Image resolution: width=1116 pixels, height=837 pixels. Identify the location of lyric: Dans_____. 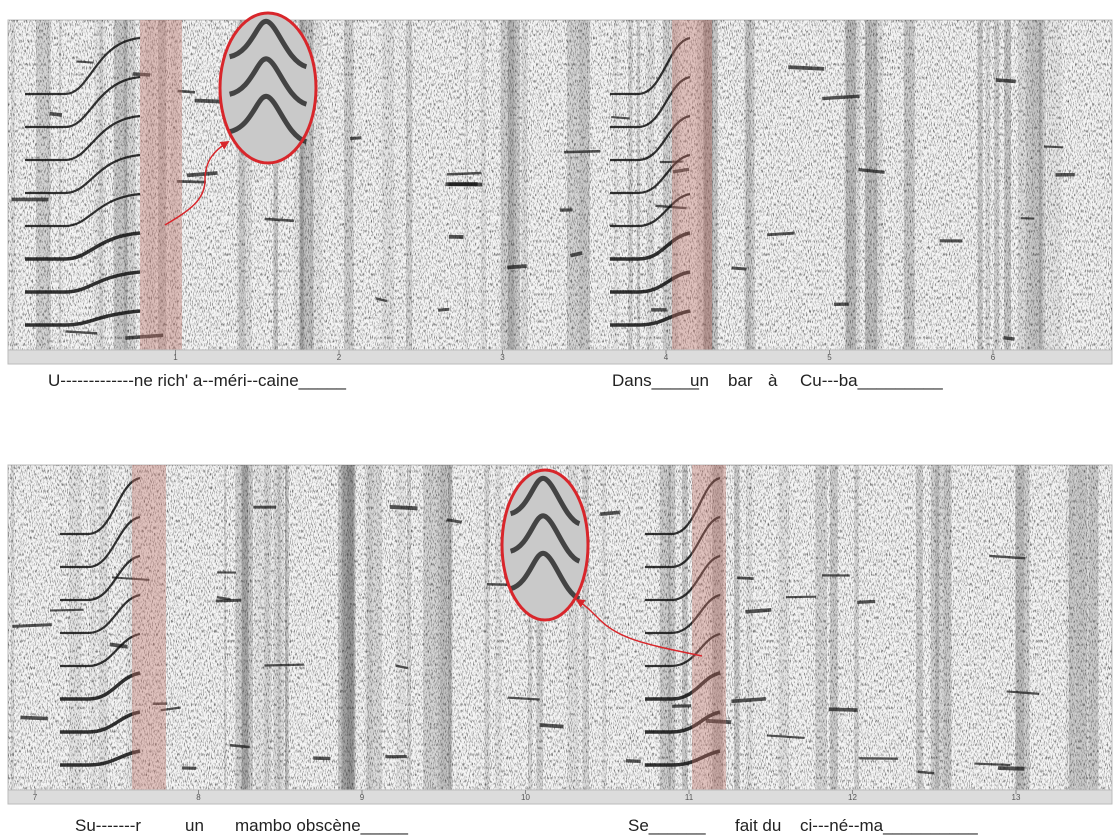
(656, 380).